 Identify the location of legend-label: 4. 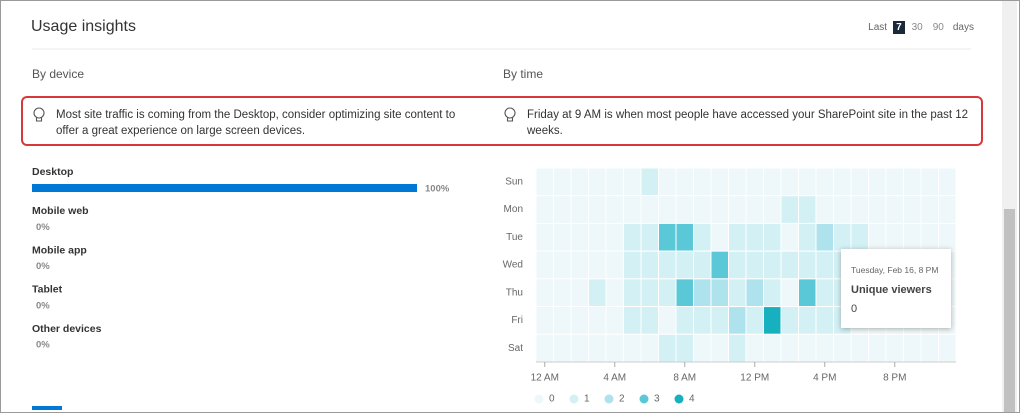
(692, 399).